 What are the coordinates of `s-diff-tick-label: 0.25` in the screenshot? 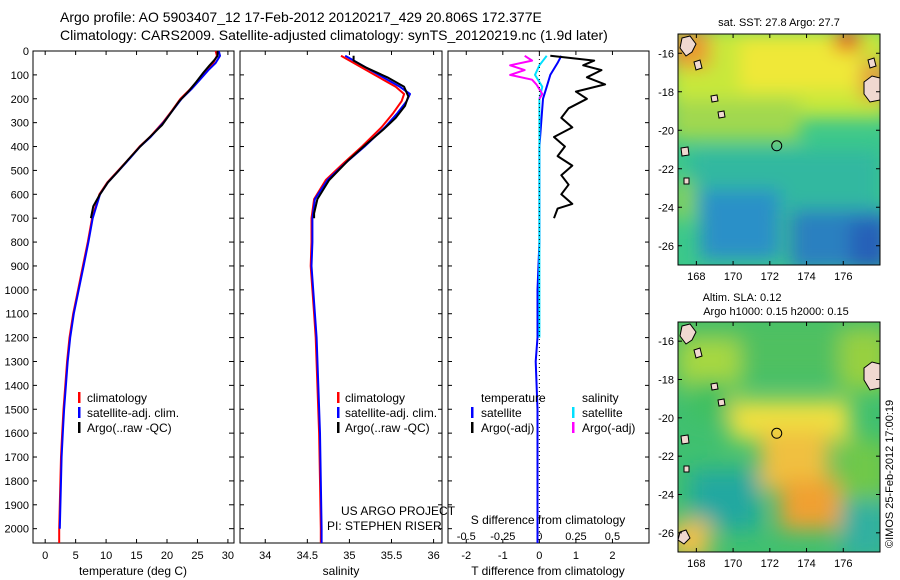 It's located at (575, 537).